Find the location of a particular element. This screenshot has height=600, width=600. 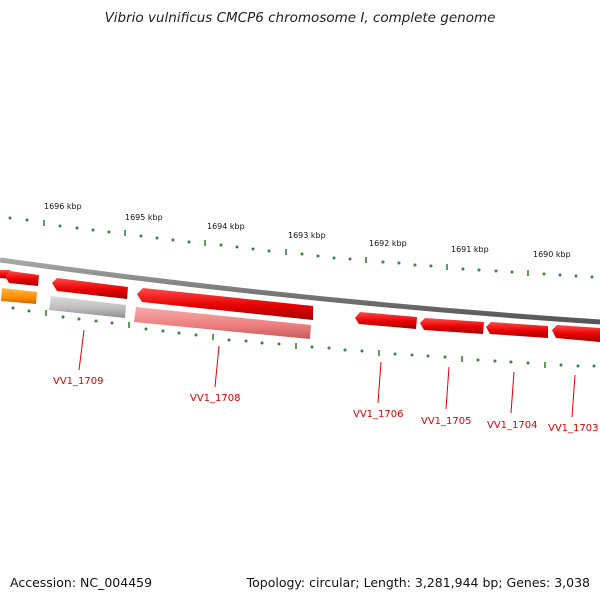

inner-scale-ticks is located at coordinates (303, 337).